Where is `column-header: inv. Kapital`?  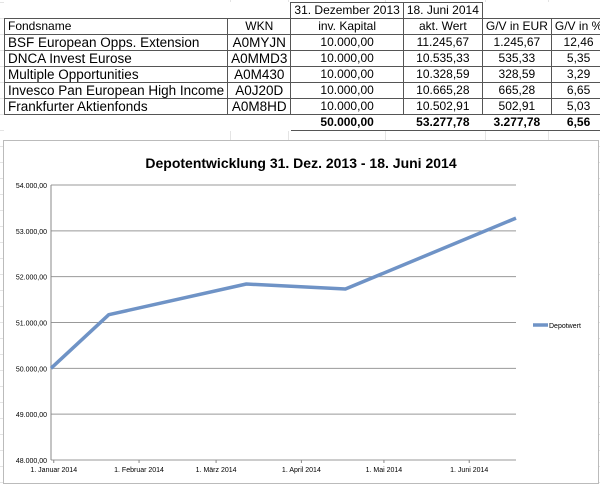 column-header: inv. Kapital is located at coordinates (347, 27).